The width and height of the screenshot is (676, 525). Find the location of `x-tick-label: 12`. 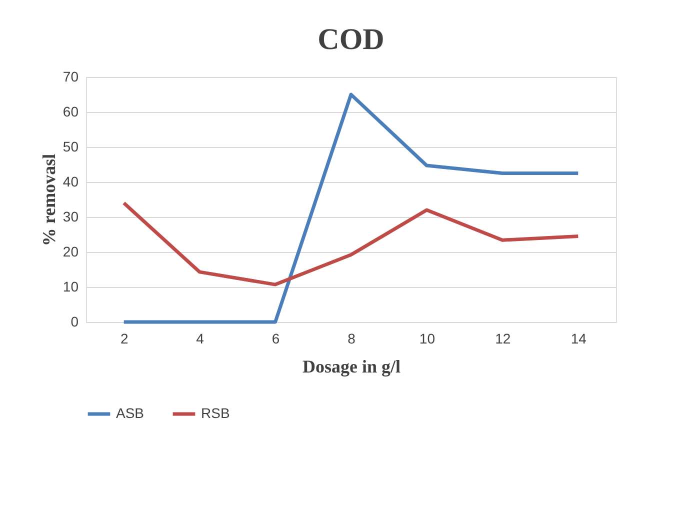

x-tick-label: 12 is located at coordinates (503, 338).